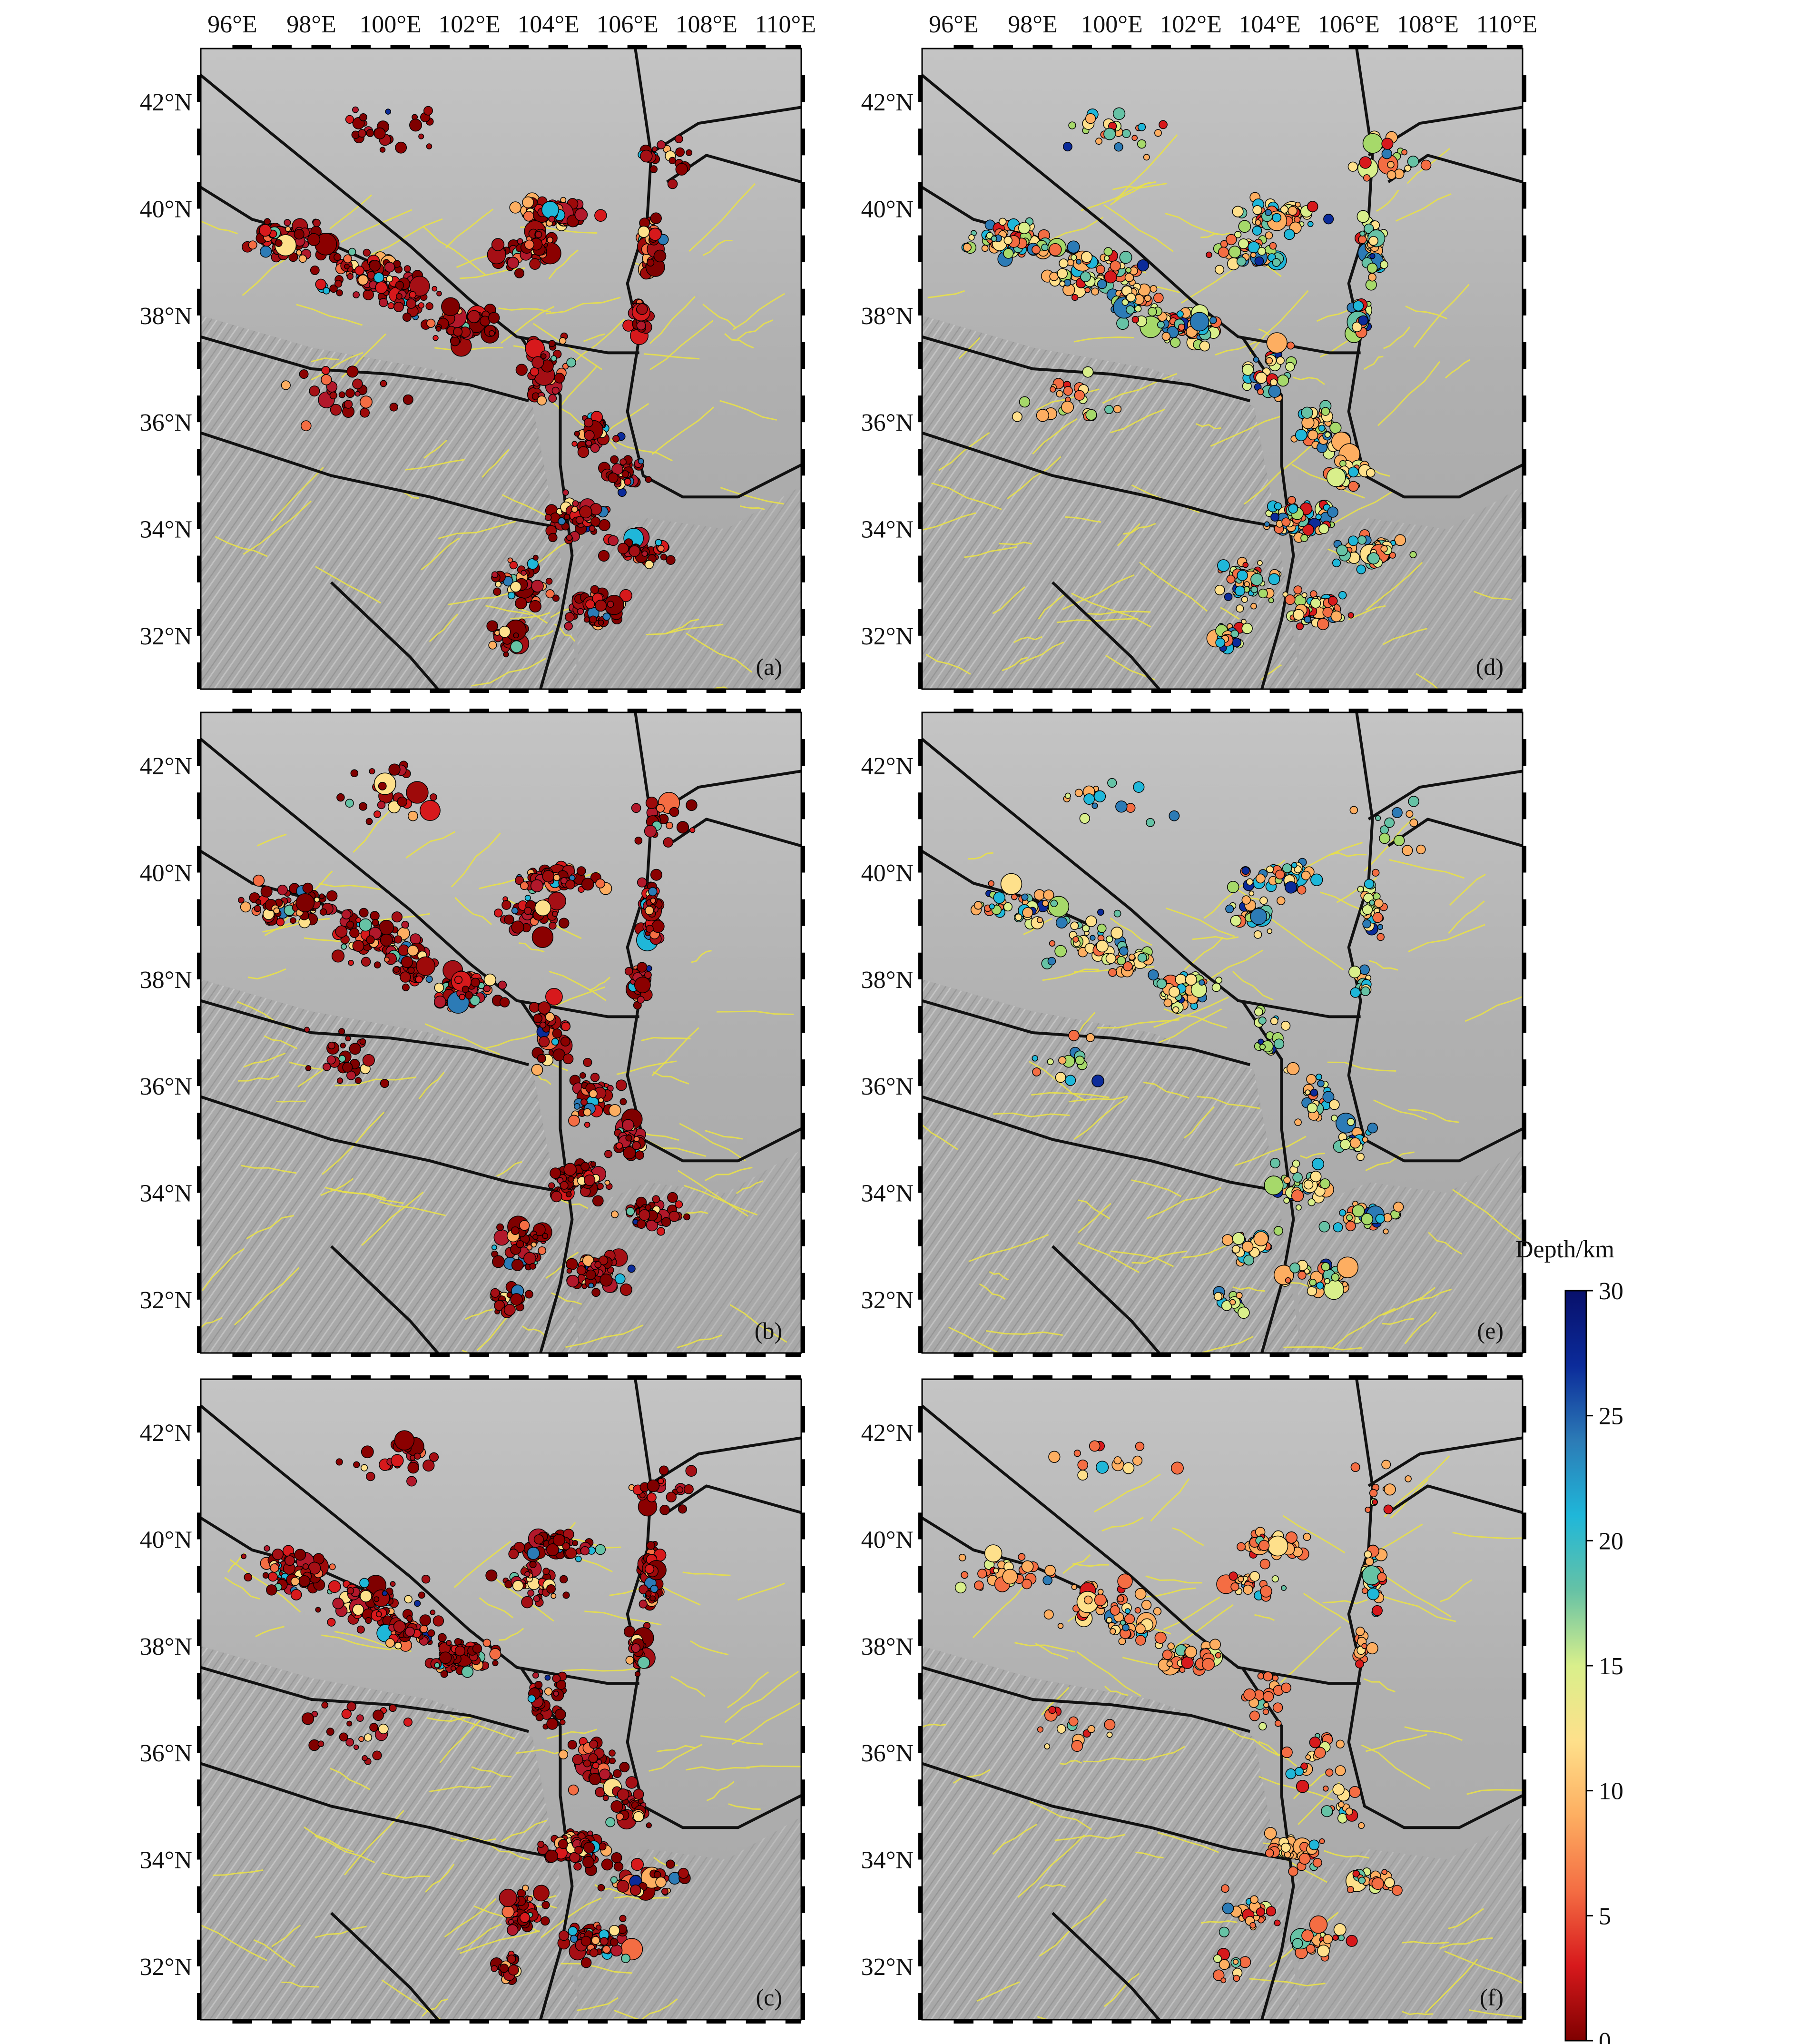 The height and width of the screenshot is (2044, 1799). What do you see at coordinates (1491, 1330) in the screenshot?
I see `panel-letter: (e)` at bounding box center [1491, 1330].